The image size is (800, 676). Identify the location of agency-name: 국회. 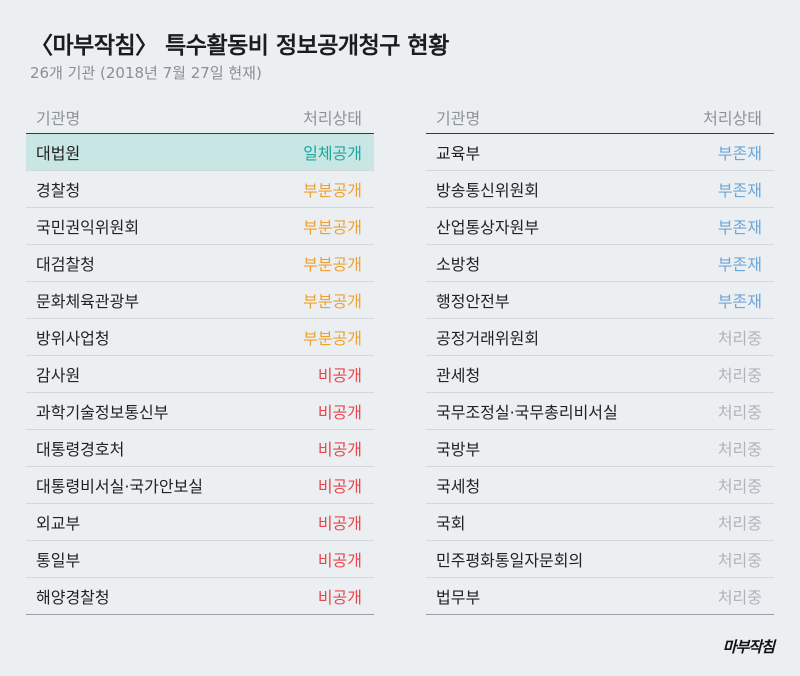
(451, 523).